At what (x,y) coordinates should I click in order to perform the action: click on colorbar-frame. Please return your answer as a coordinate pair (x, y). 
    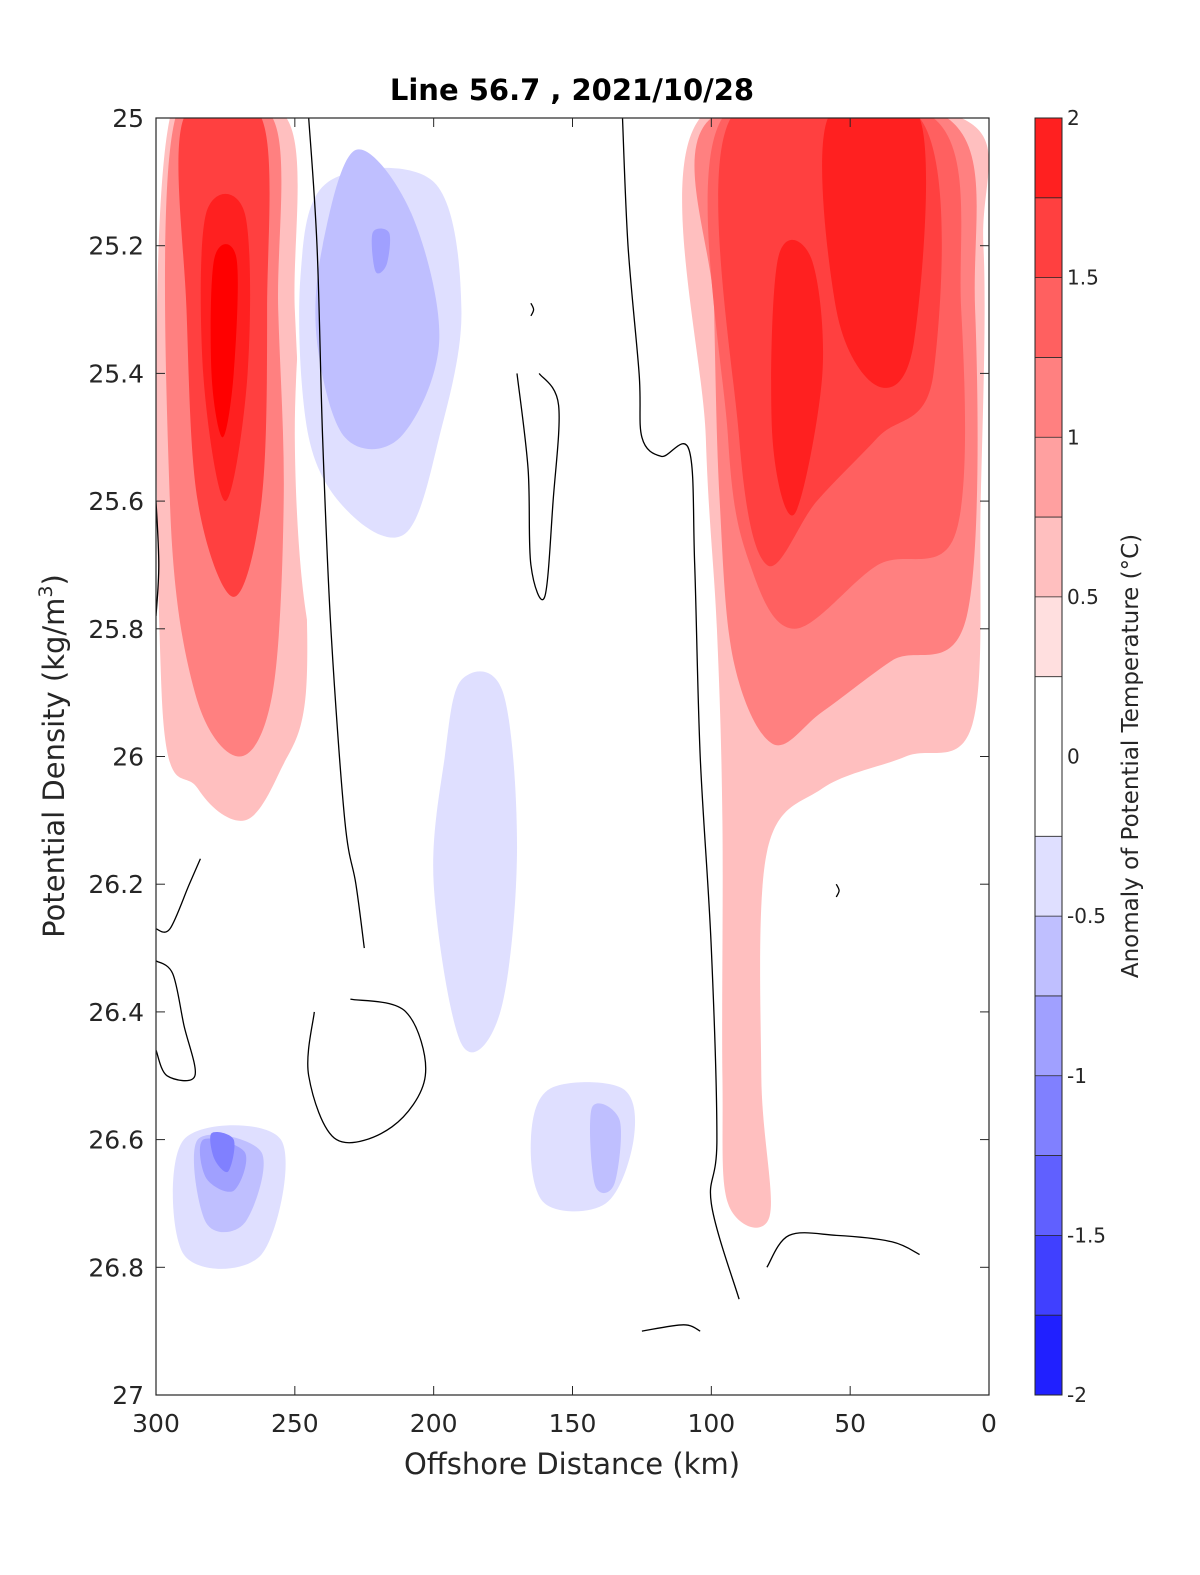
    Looking at the image, I should click on (1048, 756).